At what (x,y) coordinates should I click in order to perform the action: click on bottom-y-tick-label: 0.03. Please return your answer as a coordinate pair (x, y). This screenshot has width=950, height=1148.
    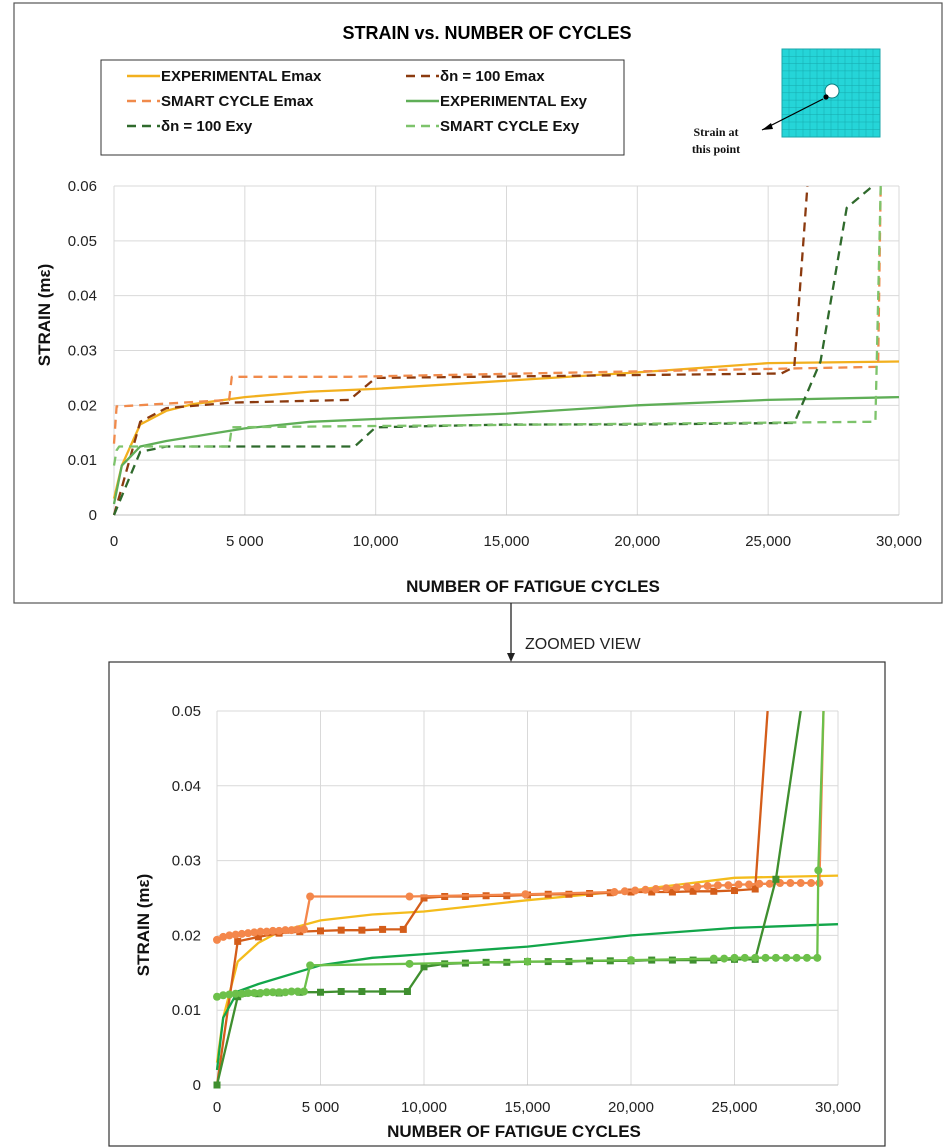
    Looking at the image, I should click on (186, 861).